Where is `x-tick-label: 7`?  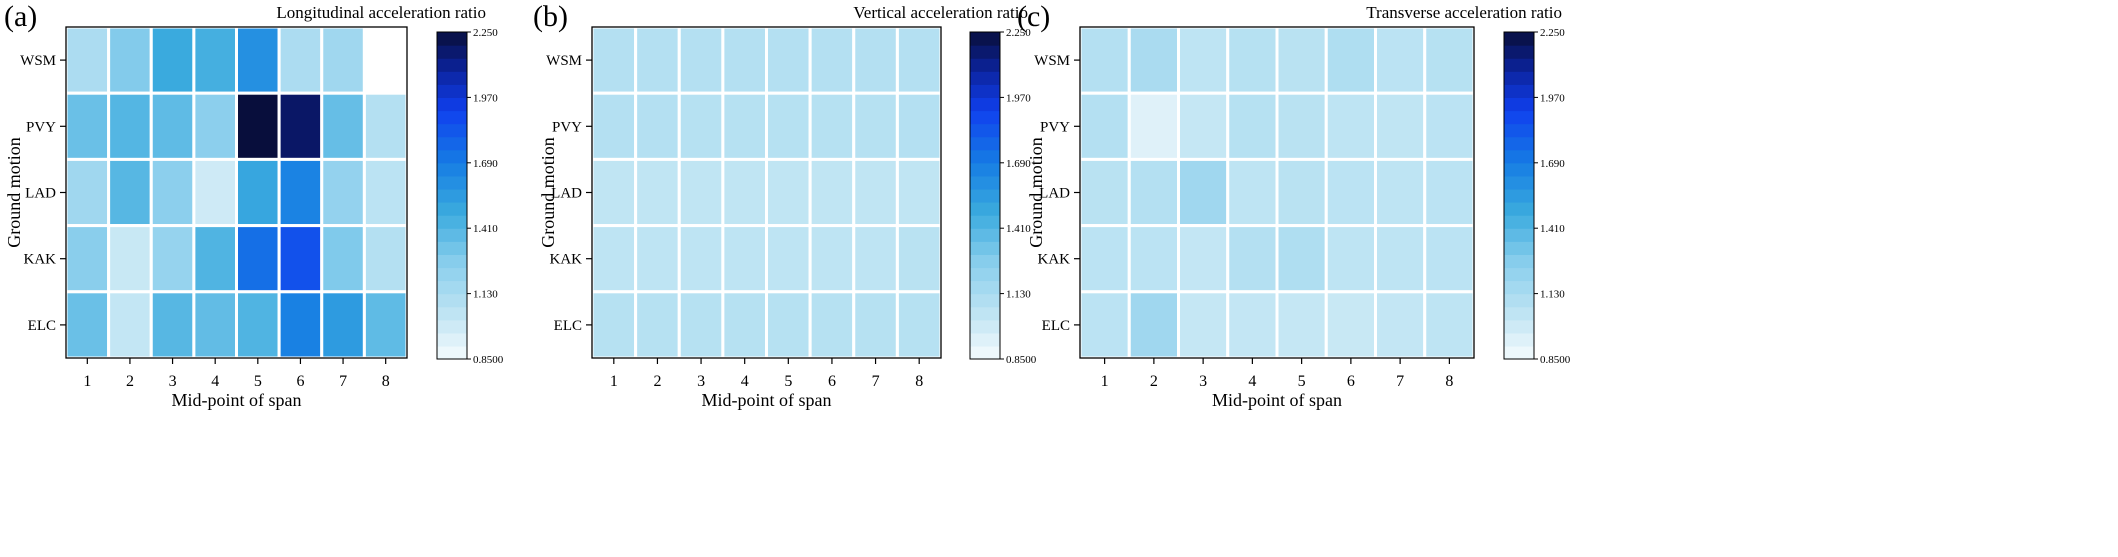 x-tick-label: 7 is located at coordinates (1400, 381).